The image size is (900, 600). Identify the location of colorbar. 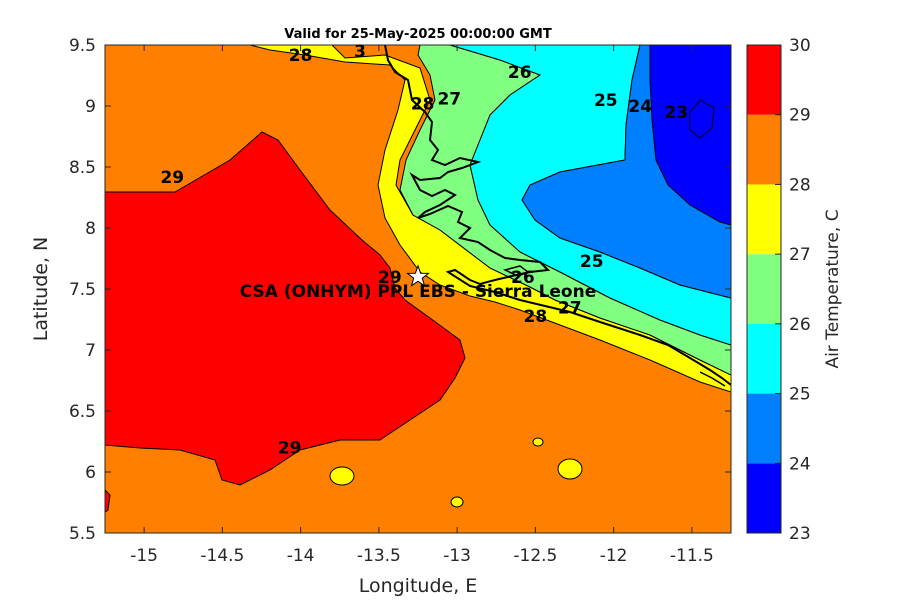
(764, 289).